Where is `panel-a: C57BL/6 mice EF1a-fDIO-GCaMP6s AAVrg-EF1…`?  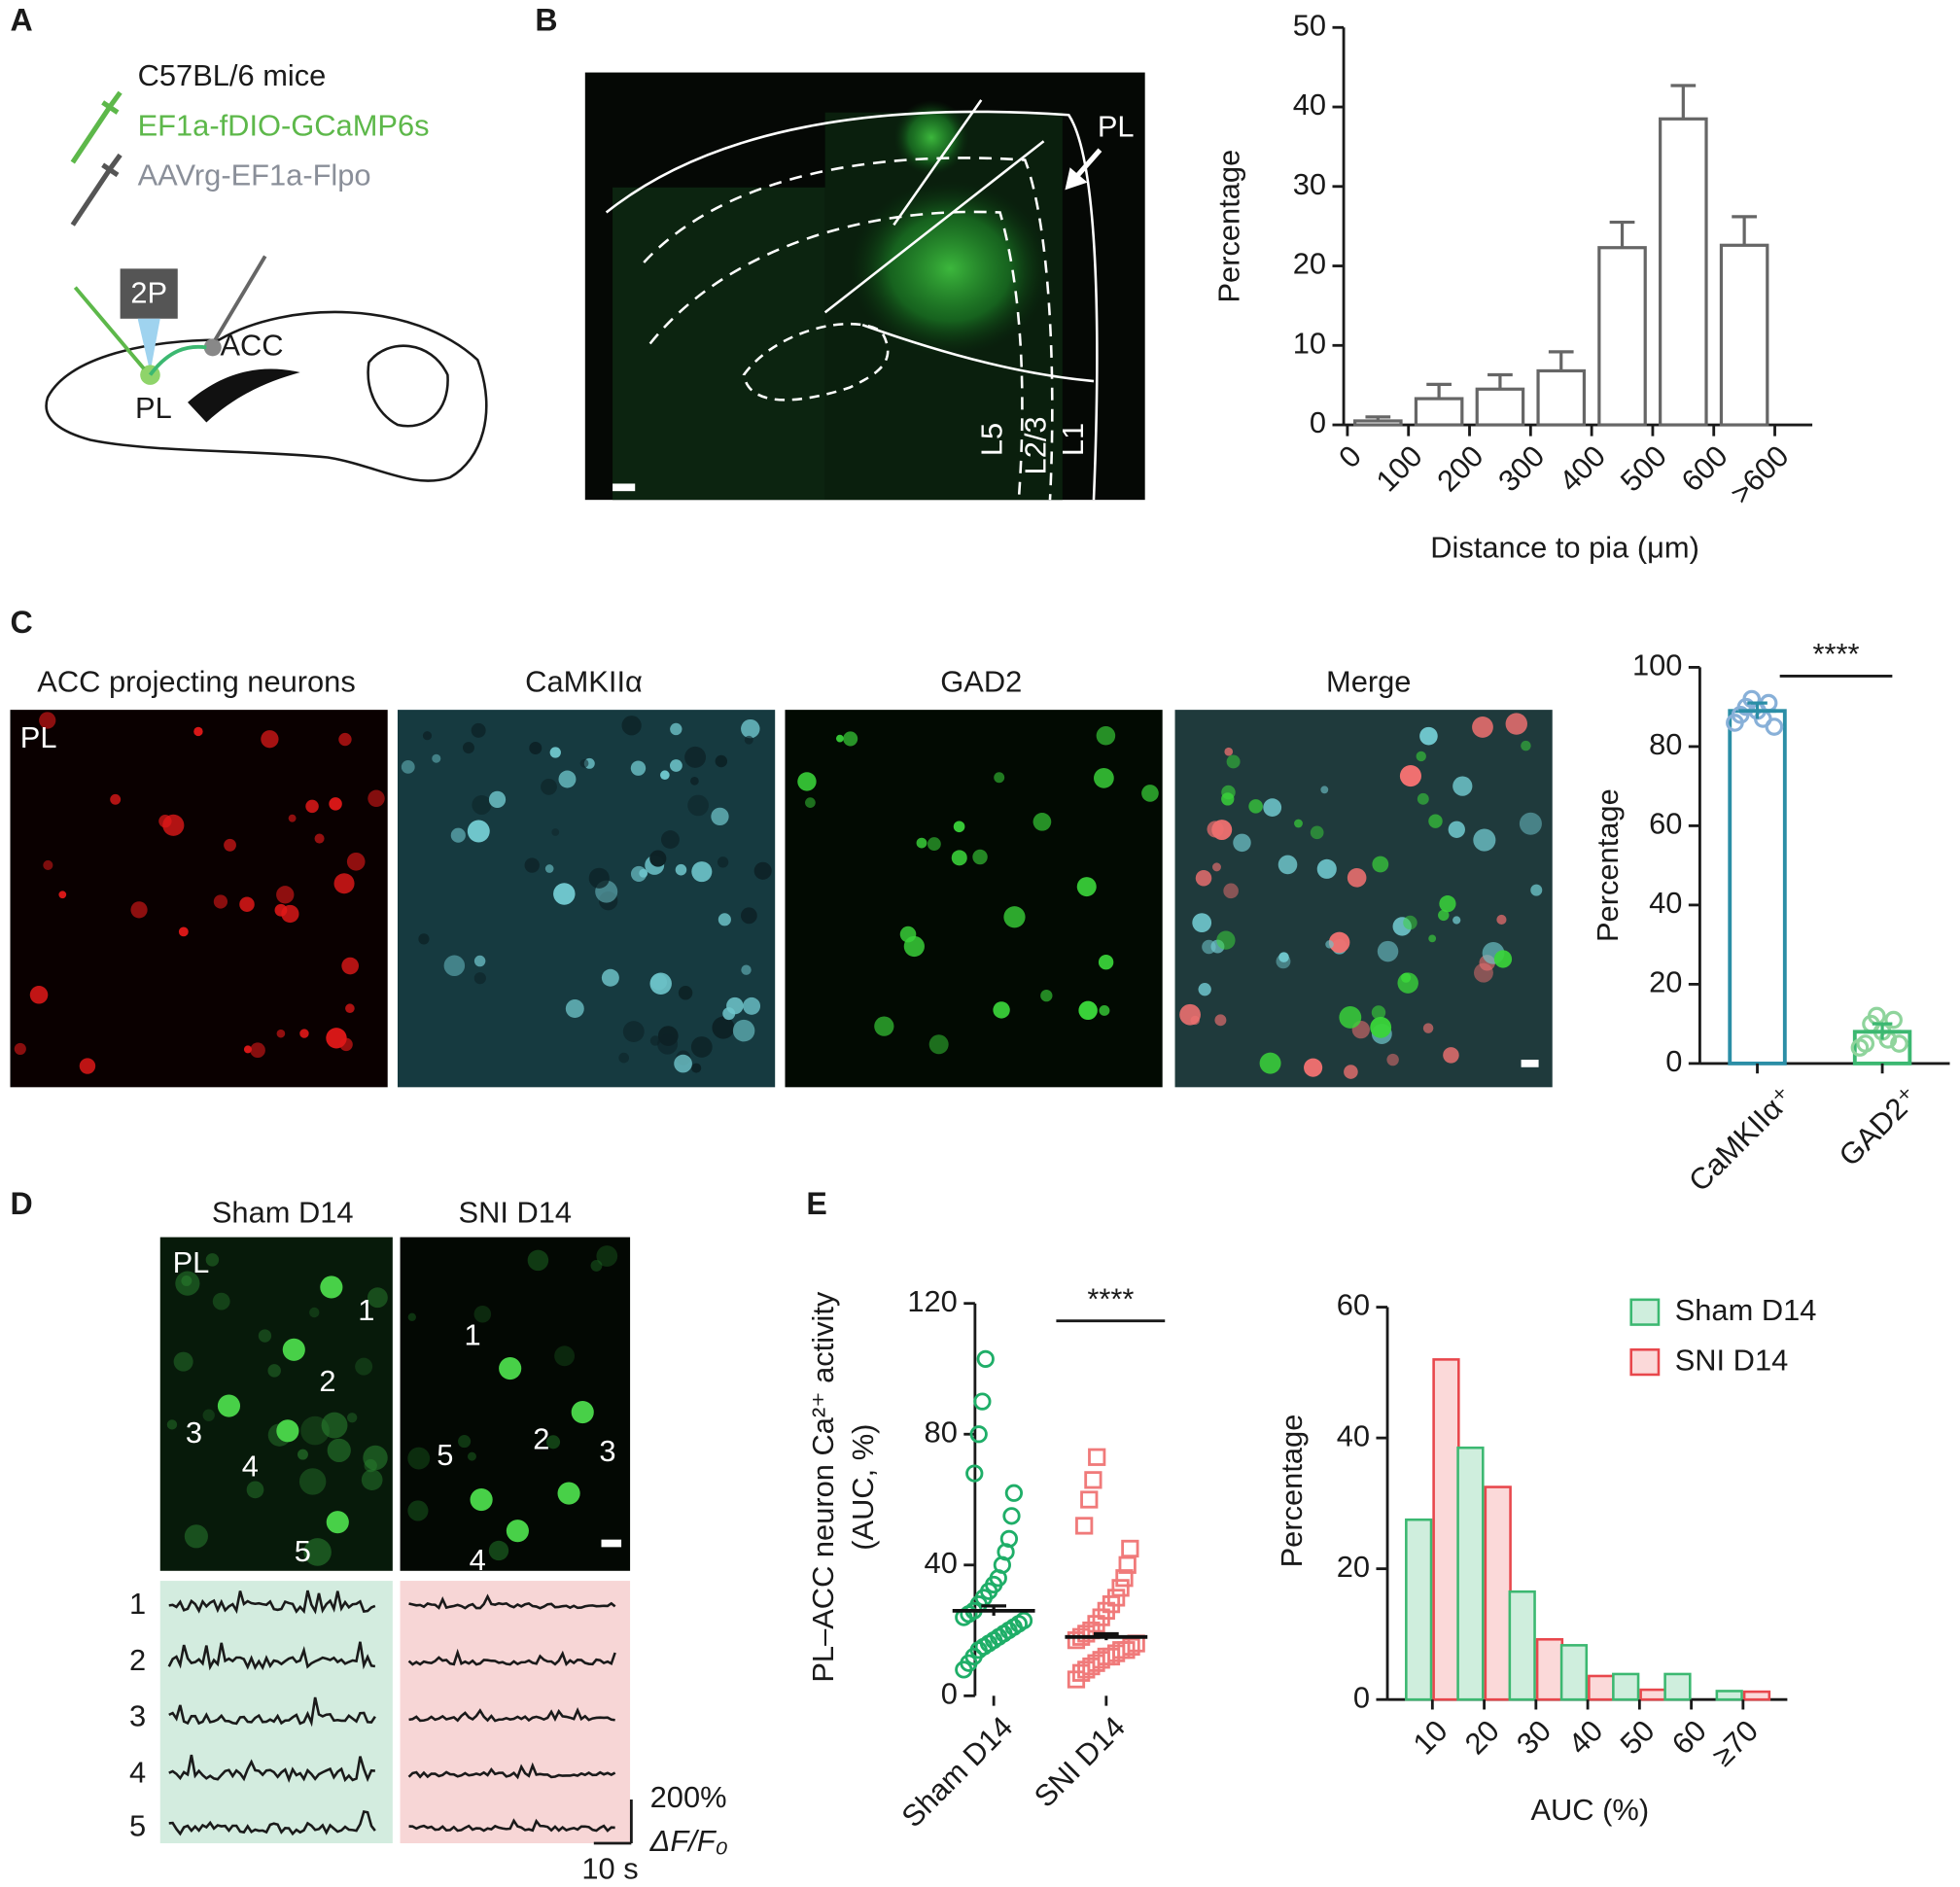 panel-a: C57BL/6 mice EF1a-fDIO-GCaMP6s AAVrg-EF1… is located at coordinates (266, 270).